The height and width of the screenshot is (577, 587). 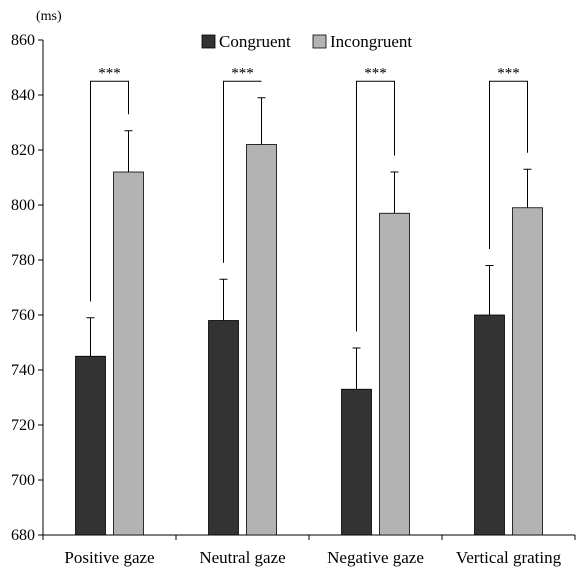 What do you see at coordinates (49, 16) in the screenshot?
I see `y-unit-label: (ms)` at bounding box center [49, 16].